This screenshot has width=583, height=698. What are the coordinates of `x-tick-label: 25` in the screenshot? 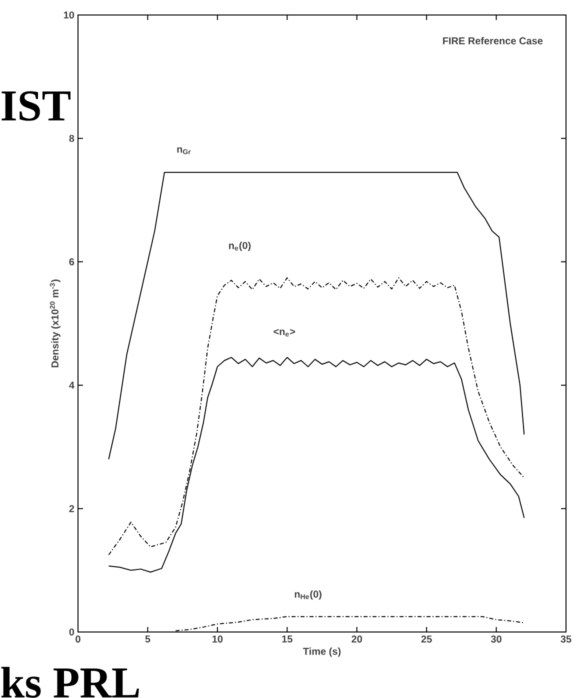 It's located at (426, 639).